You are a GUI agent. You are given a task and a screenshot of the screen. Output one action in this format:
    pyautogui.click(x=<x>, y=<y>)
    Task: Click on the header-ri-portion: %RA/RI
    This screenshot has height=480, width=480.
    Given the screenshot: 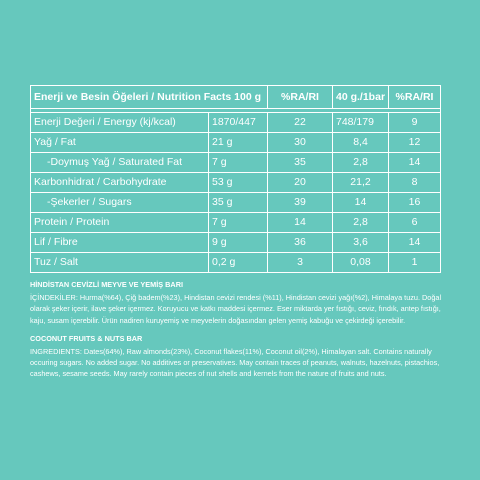 What is the action you would take?
    pyautogui.click(x=414, y=97)
    